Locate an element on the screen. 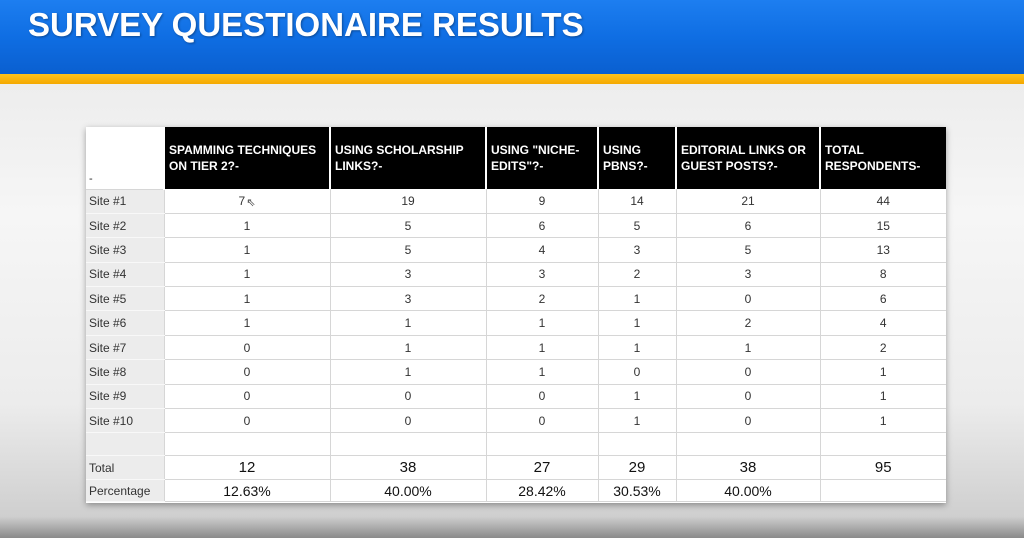 This screenshot has height=538, width=1024. table-row: Site #4 1 3 3 2 3 8 is located at coordinates (516, 275).